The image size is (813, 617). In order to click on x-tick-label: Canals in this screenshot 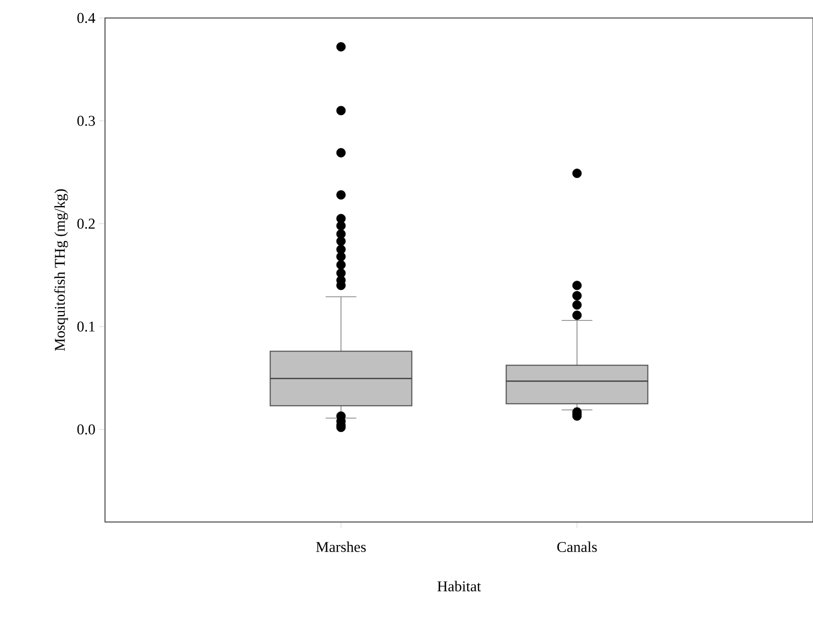, I will do `click(577, 547)`.